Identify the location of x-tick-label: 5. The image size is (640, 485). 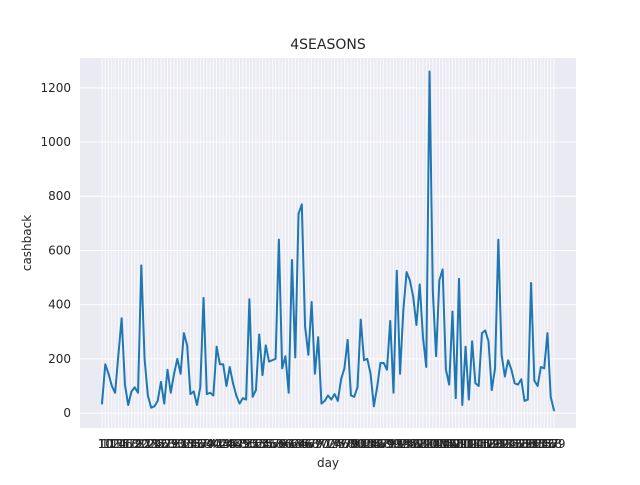
(246, 444).